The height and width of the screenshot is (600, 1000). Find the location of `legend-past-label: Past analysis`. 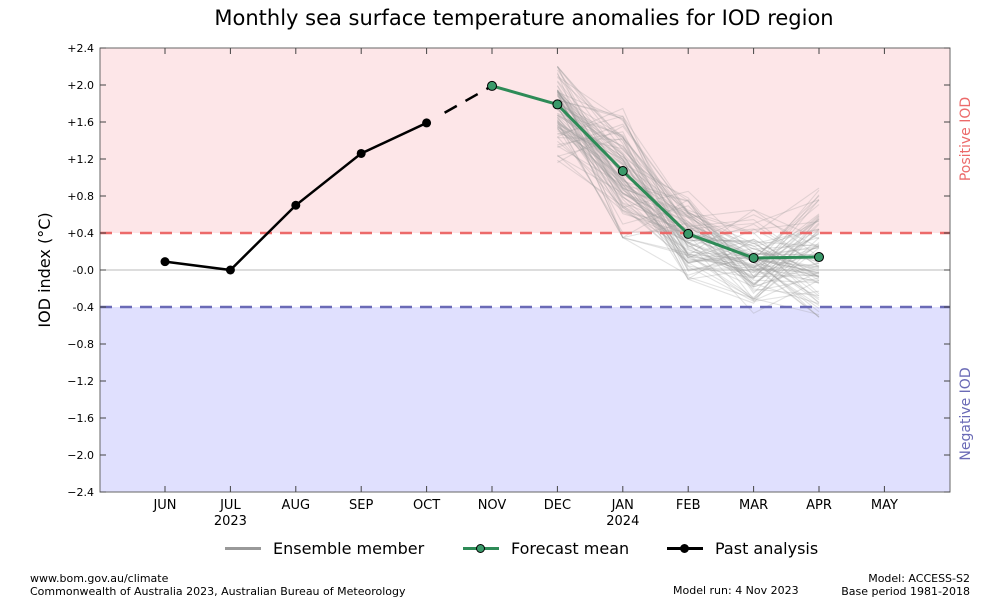

legend-past-label: Past analysis is located at coordinates (767, 548).